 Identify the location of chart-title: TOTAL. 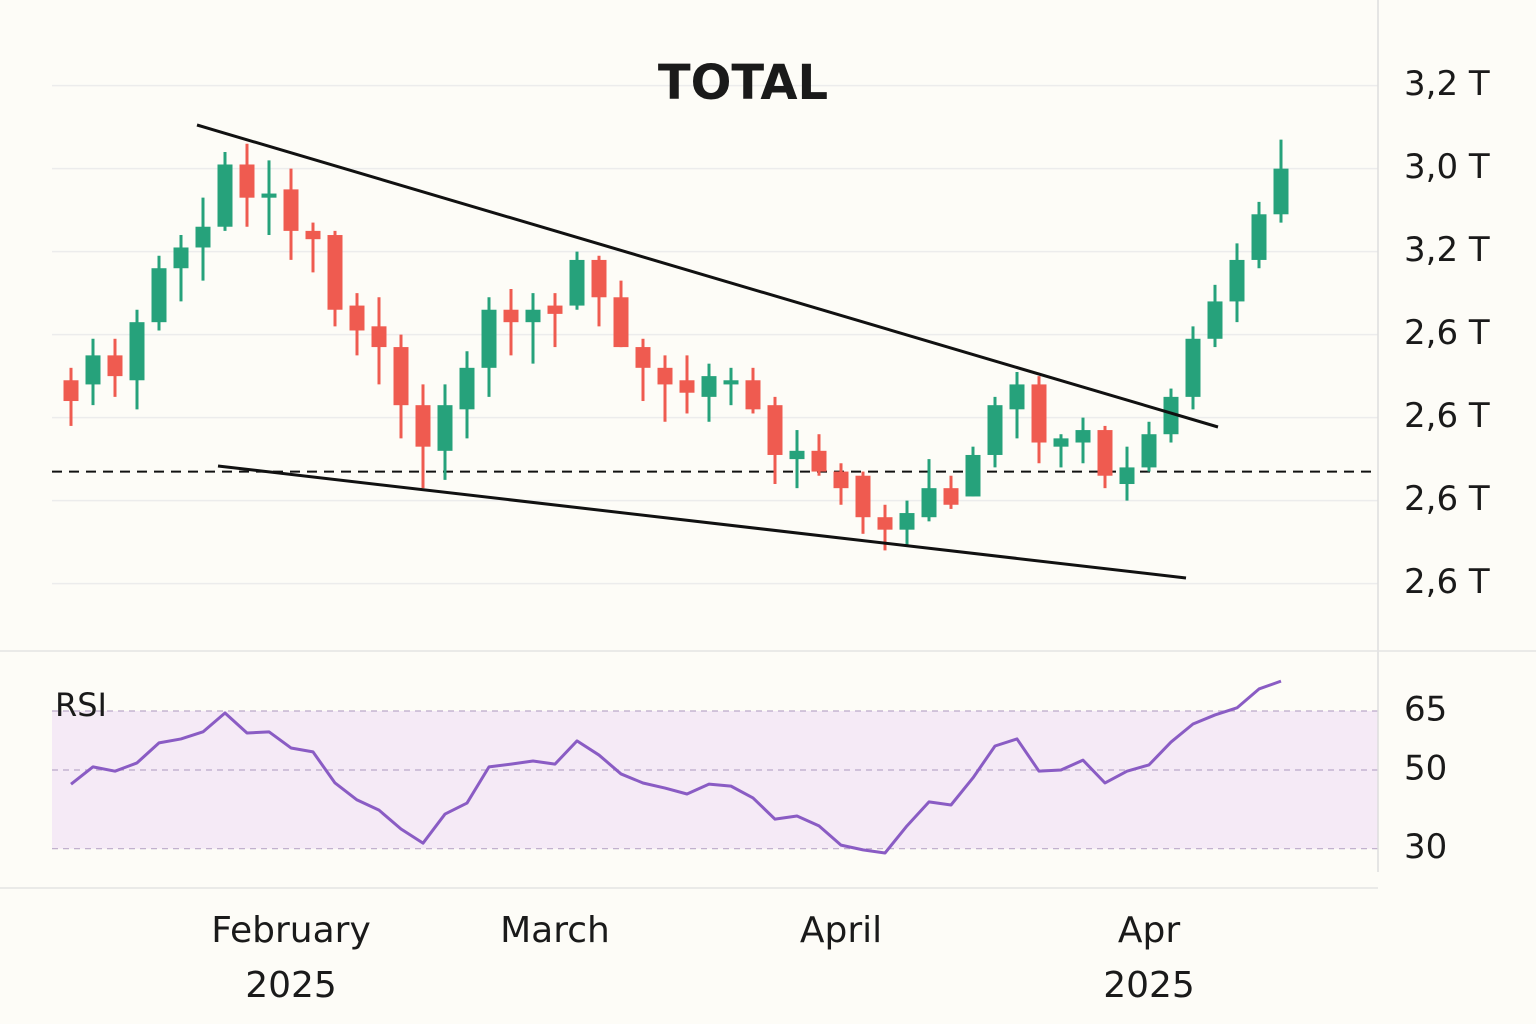
(743, 83).